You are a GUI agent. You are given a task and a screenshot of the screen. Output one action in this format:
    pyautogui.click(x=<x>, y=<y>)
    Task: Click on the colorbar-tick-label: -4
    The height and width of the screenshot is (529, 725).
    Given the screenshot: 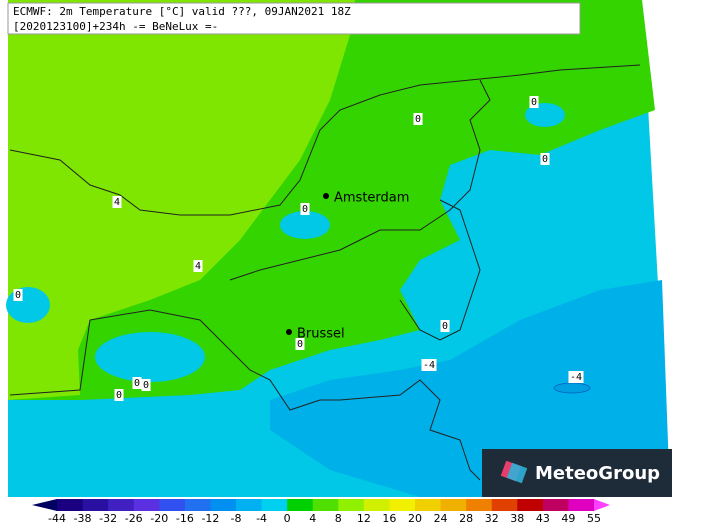 What is the action you would take?
    pyautogui.click(x=261, y=518)
    